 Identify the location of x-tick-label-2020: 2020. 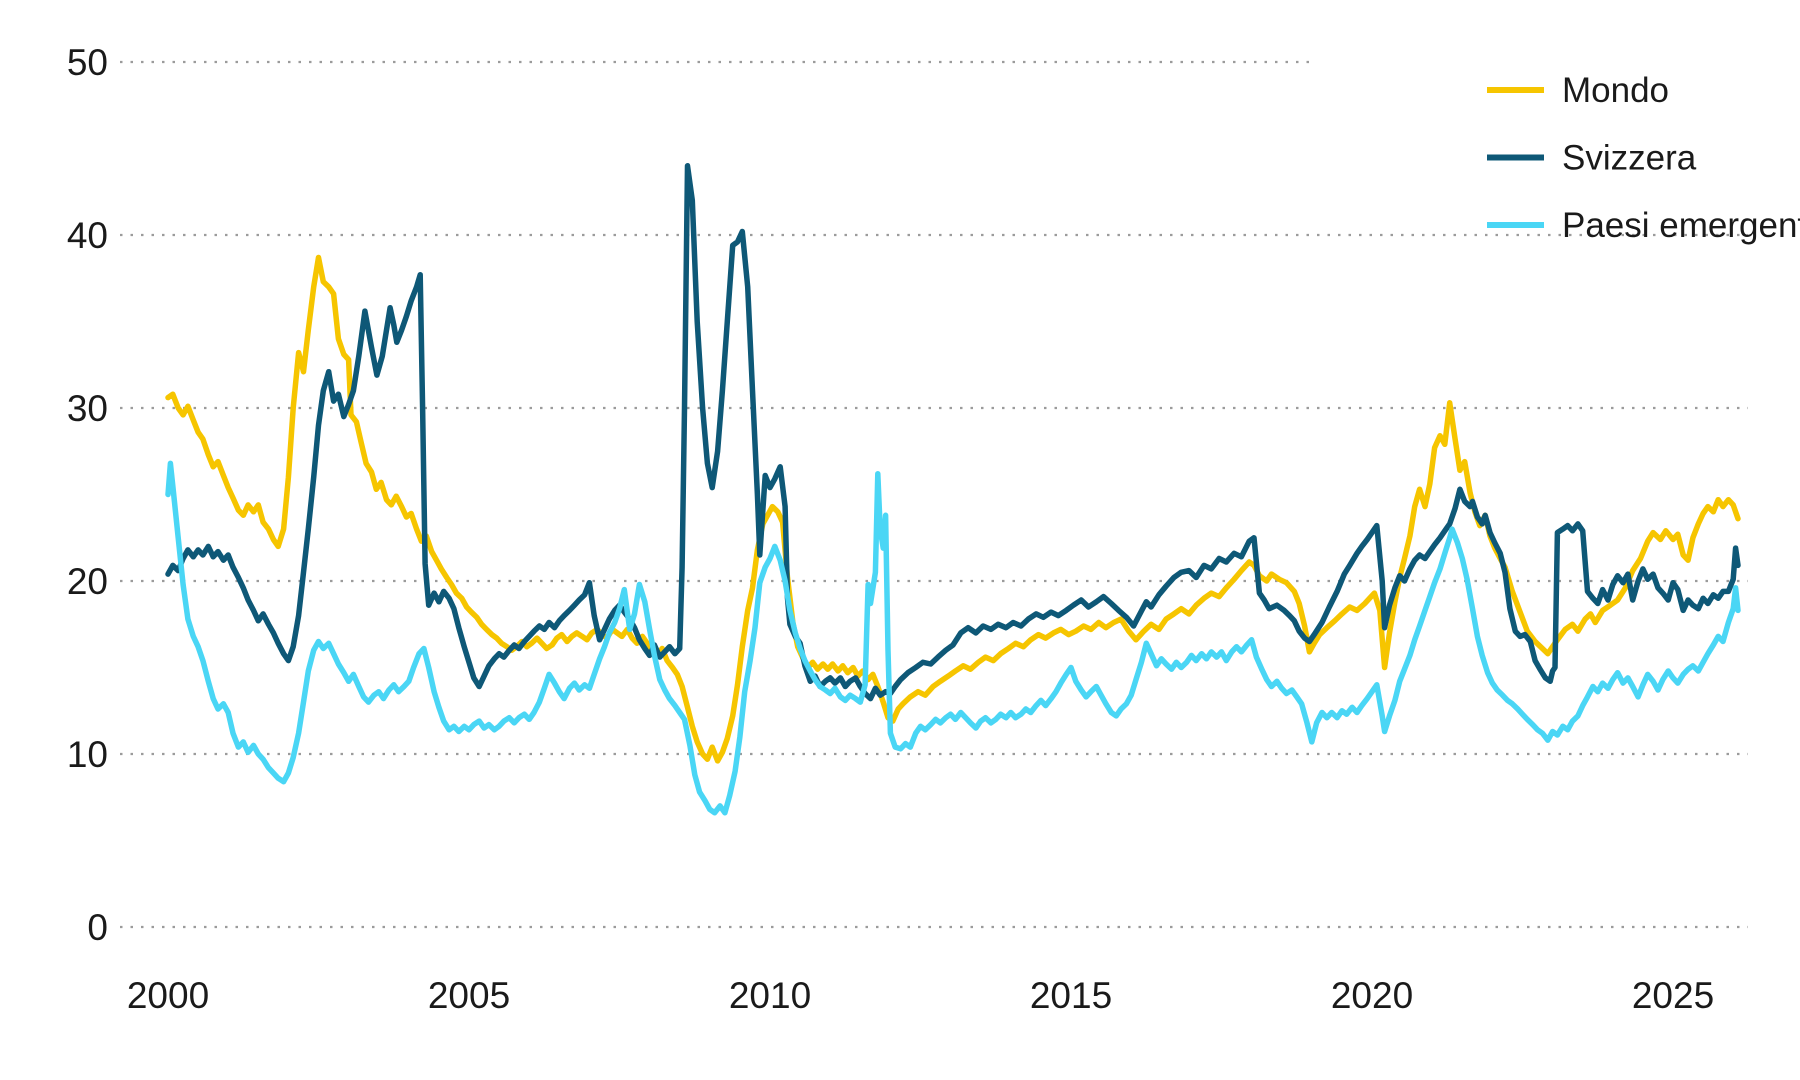
(1372, 995).